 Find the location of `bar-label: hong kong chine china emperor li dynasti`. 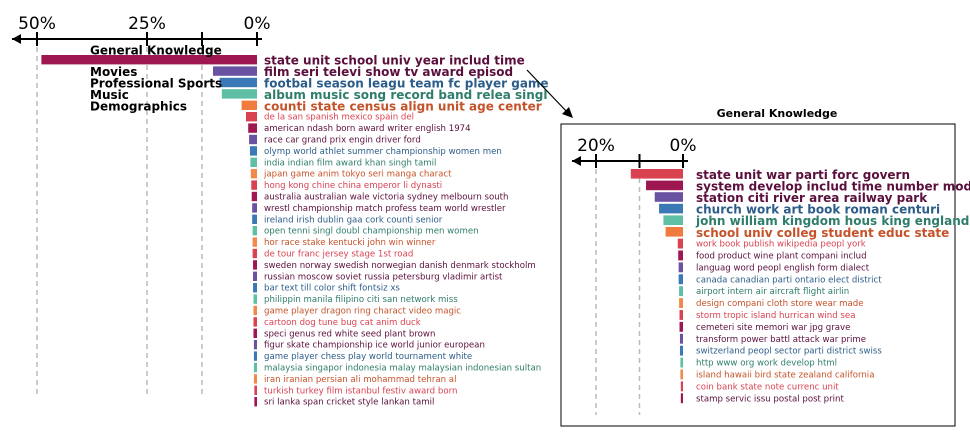

bar-label: hong kong chine china emperor li dynasti is located at coordinates (353, 186).